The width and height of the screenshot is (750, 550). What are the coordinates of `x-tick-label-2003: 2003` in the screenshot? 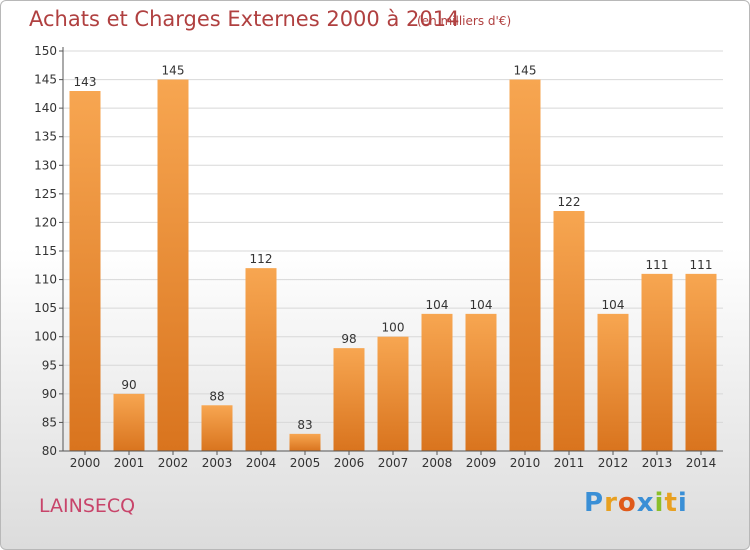 It's located at (217, 463).